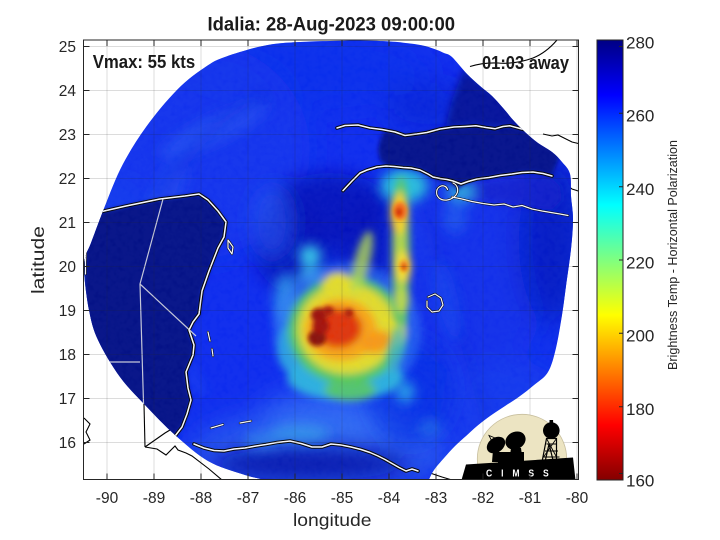 This screenshot has height=540, width=720. Describe the element at coordinates (332, 24) in the screenshot. I see `svg-text: Idalia: 28-Aug-2023 09:00:00` at that location.